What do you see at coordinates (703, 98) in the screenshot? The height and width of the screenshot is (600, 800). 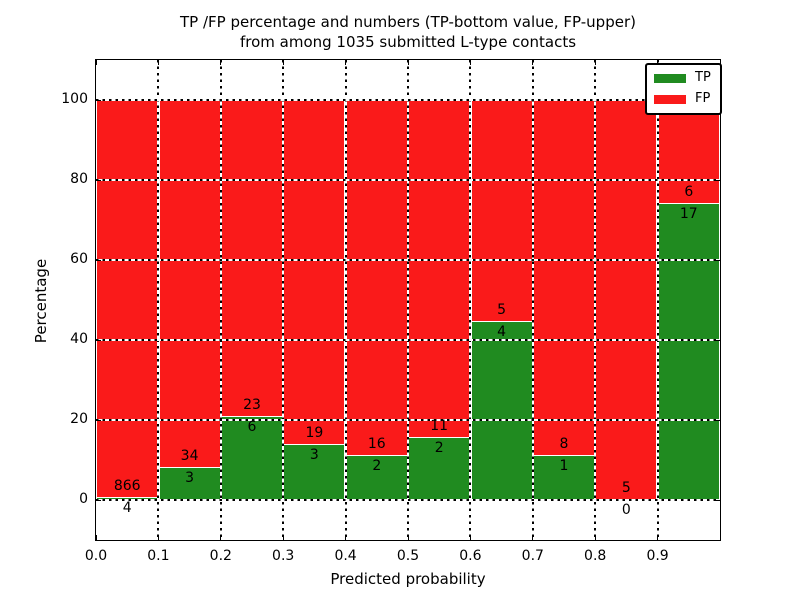 I see `fp-legend-label: FP` at bounding box center [703, 98].